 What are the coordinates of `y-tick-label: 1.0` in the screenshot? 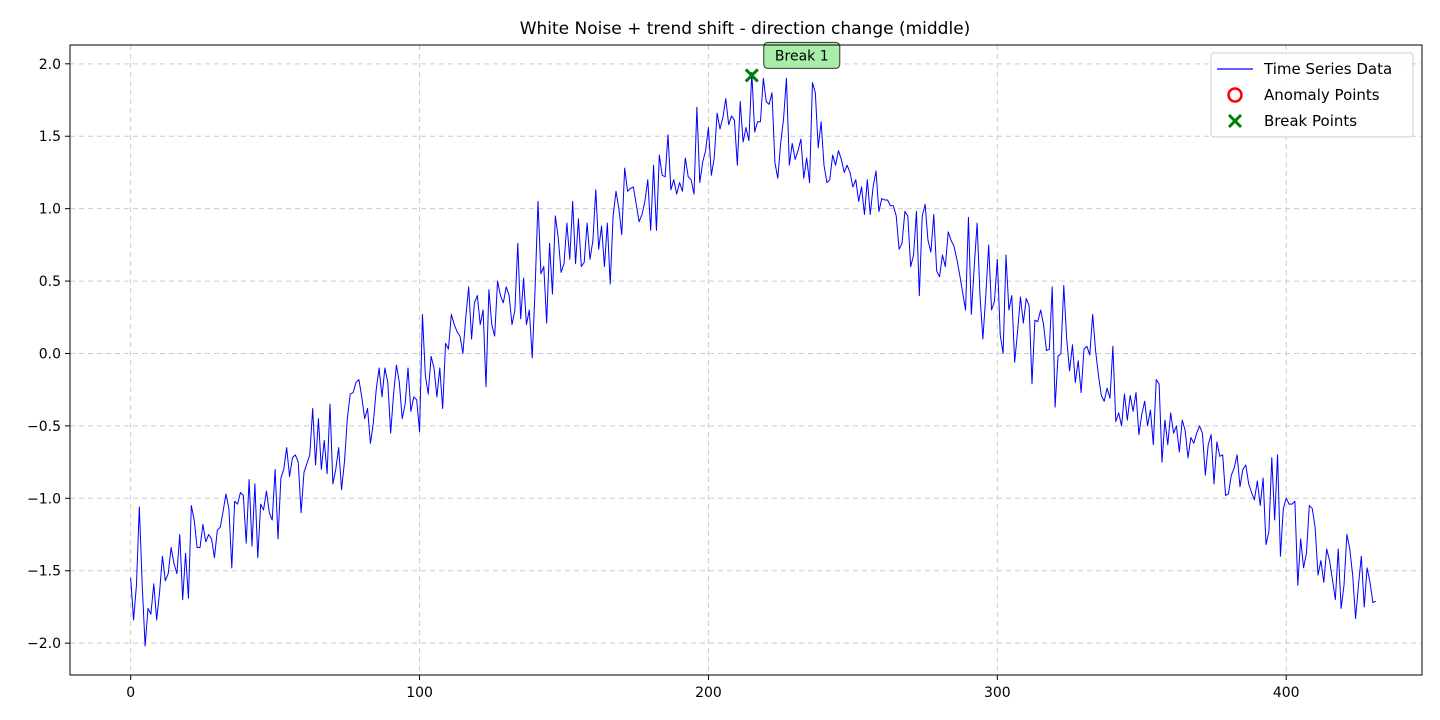 It's located at (50, 210).